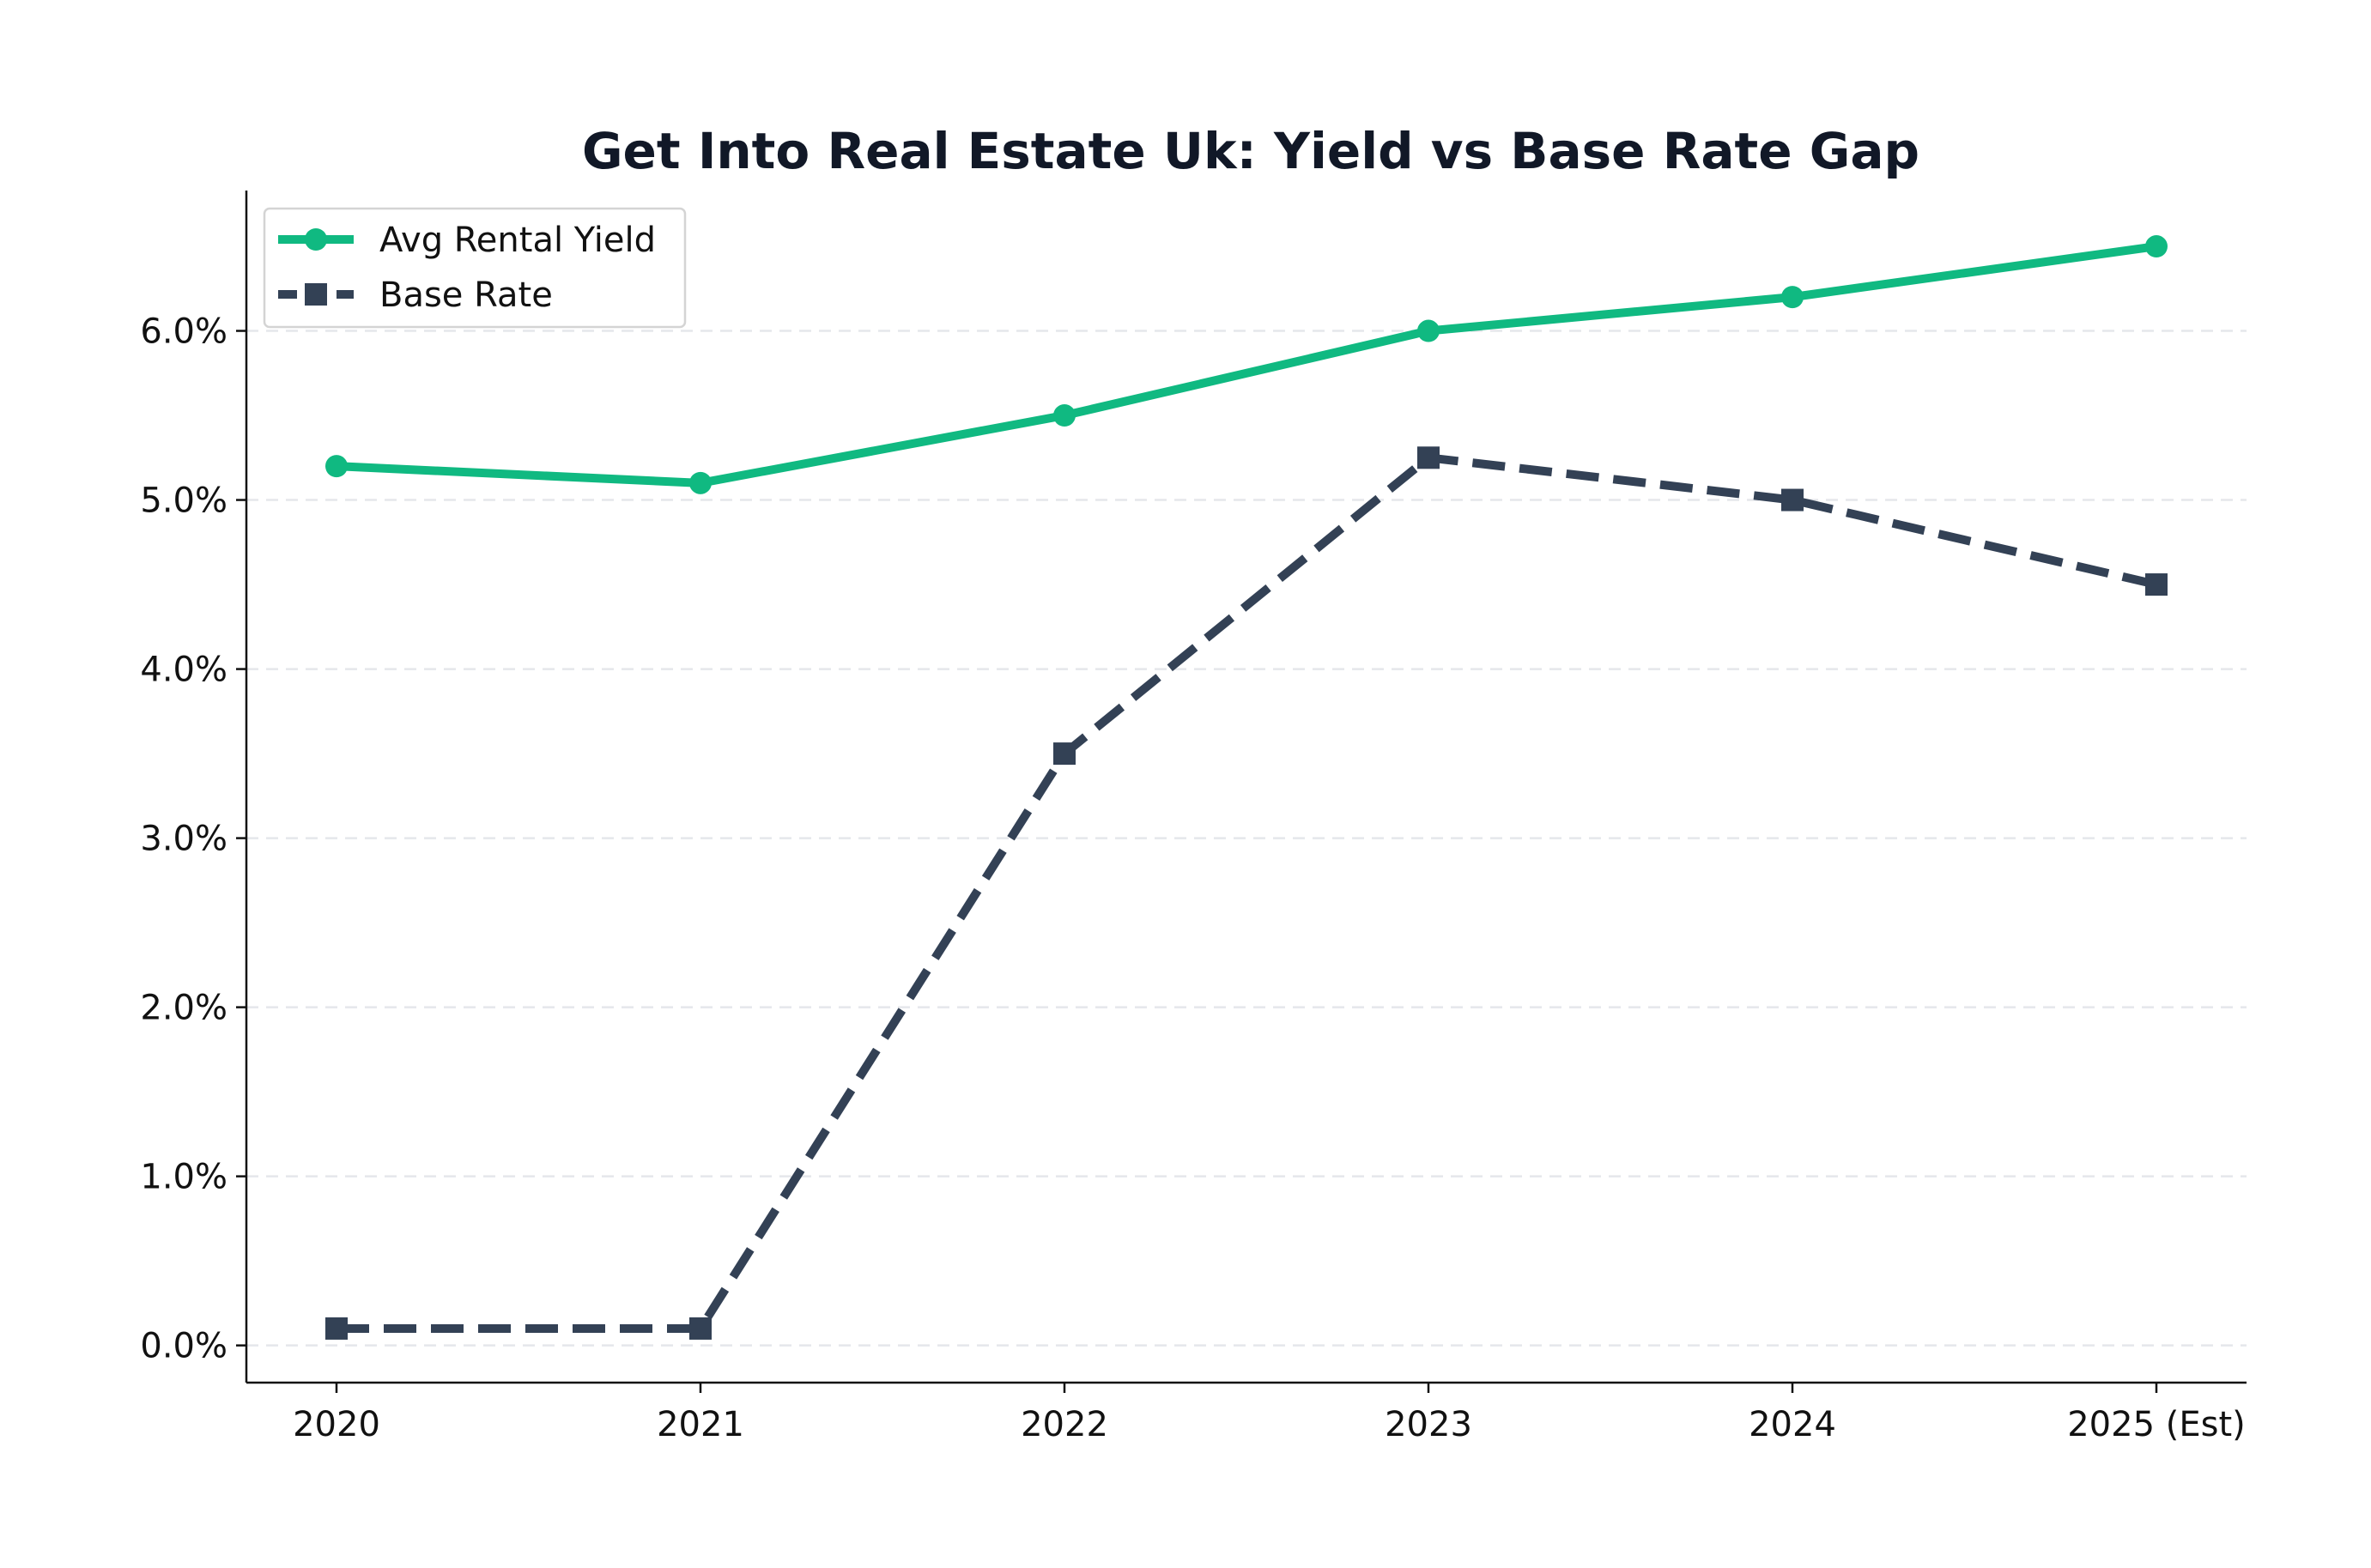  What do you see at coordinates (183, 1008) in the screenshot?
I see `y-tick-label: 2.0%` at bounding box center [183, 1008].